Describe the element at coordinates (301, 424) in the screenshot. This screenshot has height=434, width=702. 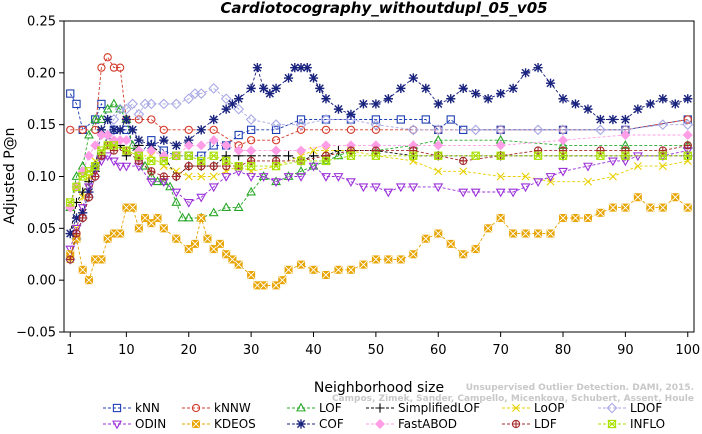
I see `legend-marker-cof` at that location.